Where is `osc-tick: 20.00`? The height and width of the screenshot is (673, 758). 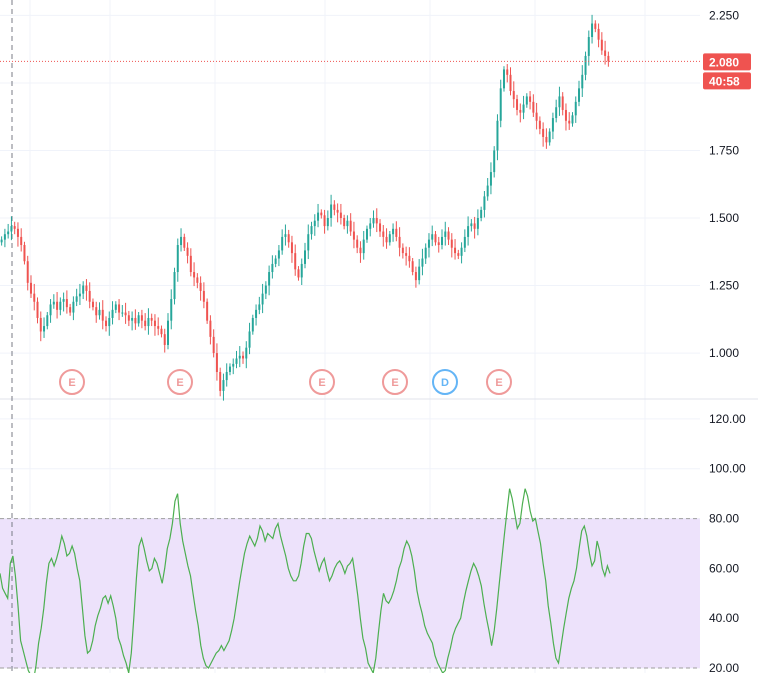 osc-tick: 20.00 is located at coordinates (724, 667).